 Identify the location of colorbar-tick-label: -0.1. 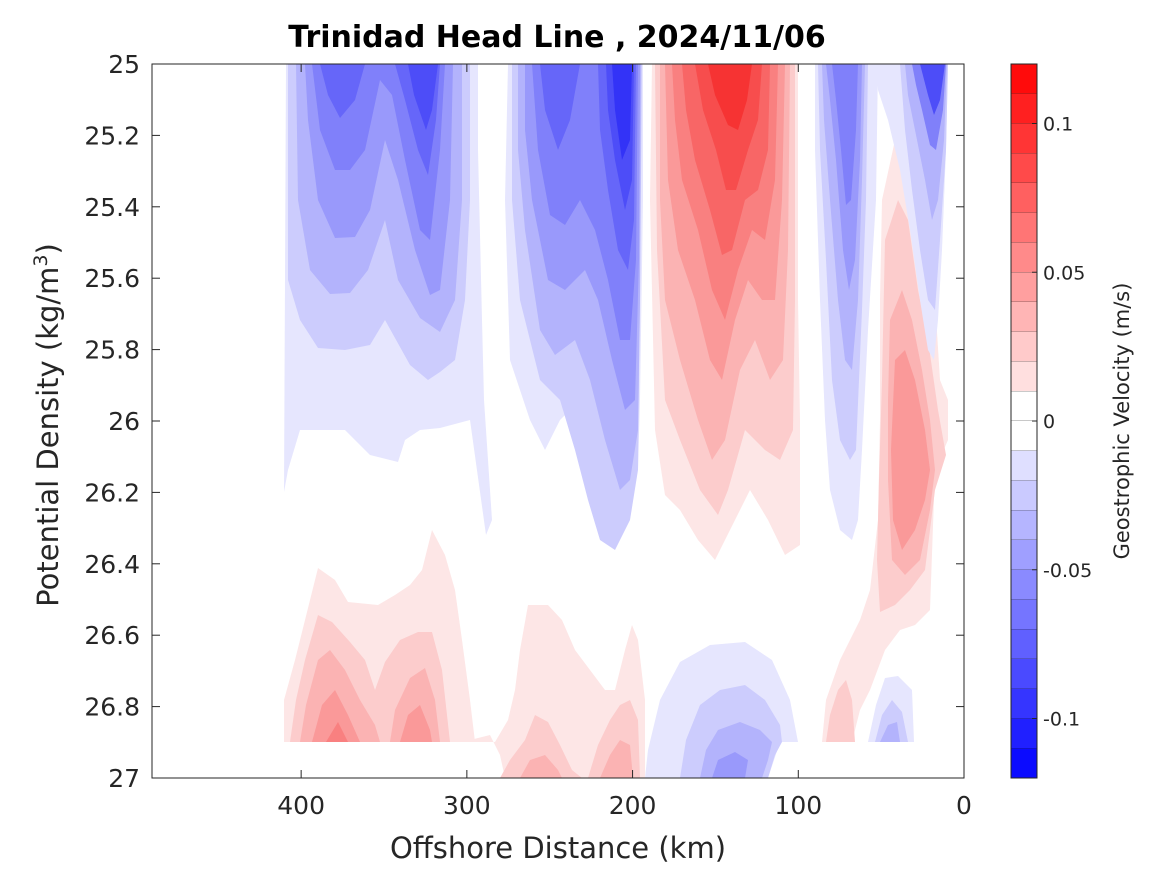
(1061, 720).